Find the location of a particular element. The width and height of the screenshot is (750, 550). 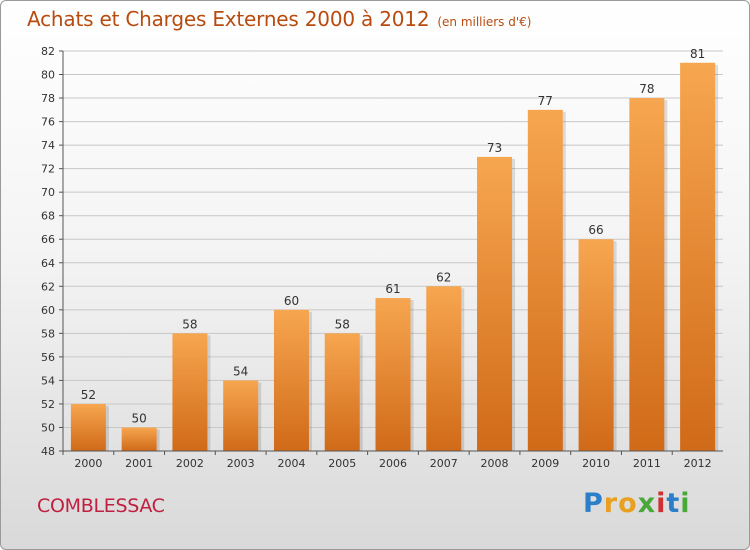

y-tick-label: 74 is located at coordinates (48, 145).